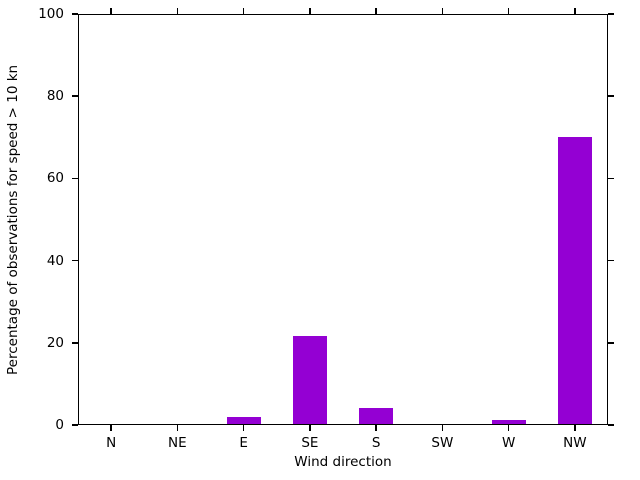 The width and height of the screenshot is (640, 480). I want to click on bar-W, so click(508, 422).